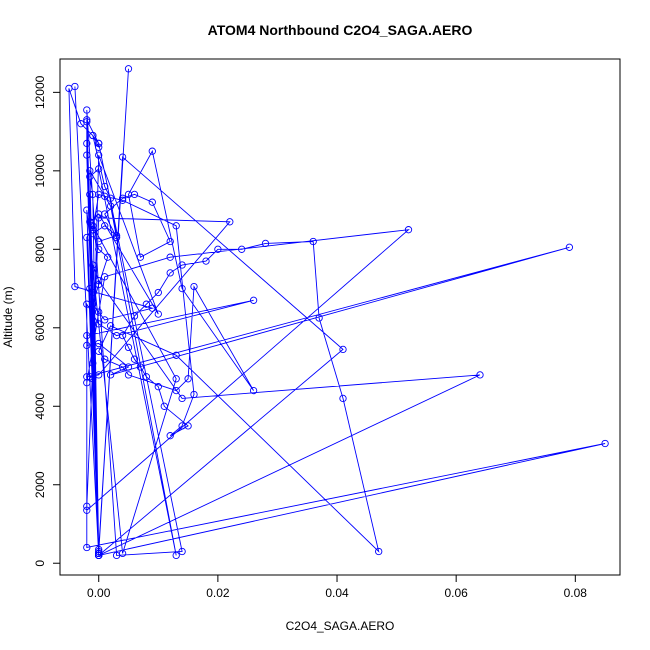 This screenshot has width=650, height=650. Describe the element at coordinates (456, 593) in the screenshot. I see `x-tick-label: 0.06` at that location.